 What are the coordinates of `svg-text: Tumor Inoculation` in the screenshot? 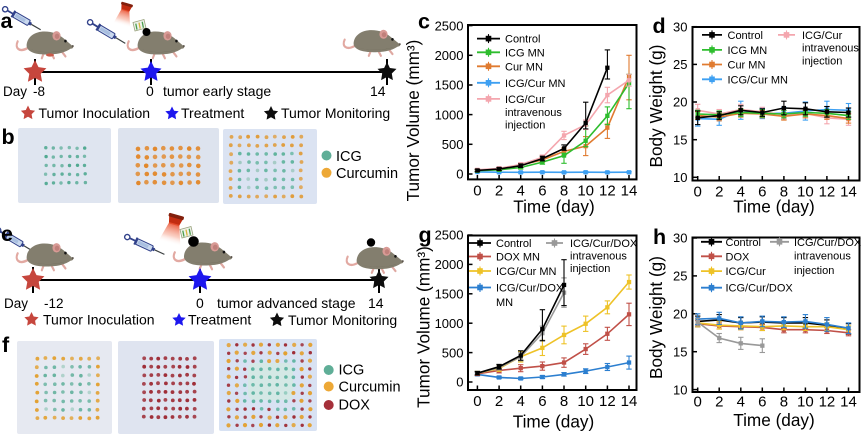 It's located at (95, 113).